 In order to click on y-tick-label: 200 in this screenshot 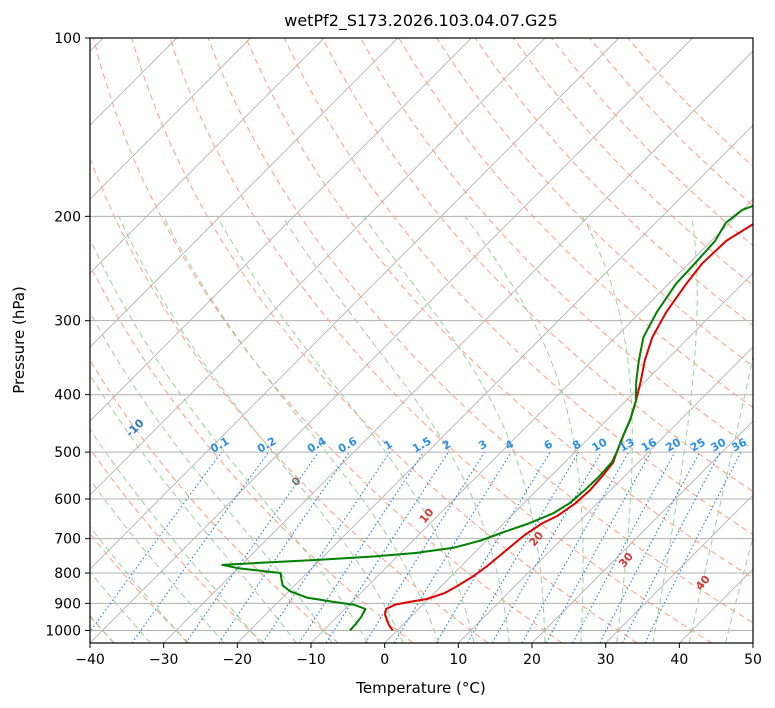, I will do `click(67, 217)`.